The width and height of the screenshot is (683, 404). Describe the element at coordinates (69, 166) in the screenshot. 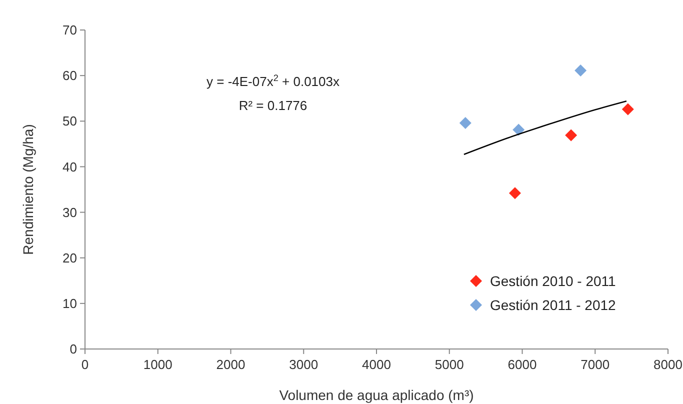

I see `y-tick-label: 40` at that location.